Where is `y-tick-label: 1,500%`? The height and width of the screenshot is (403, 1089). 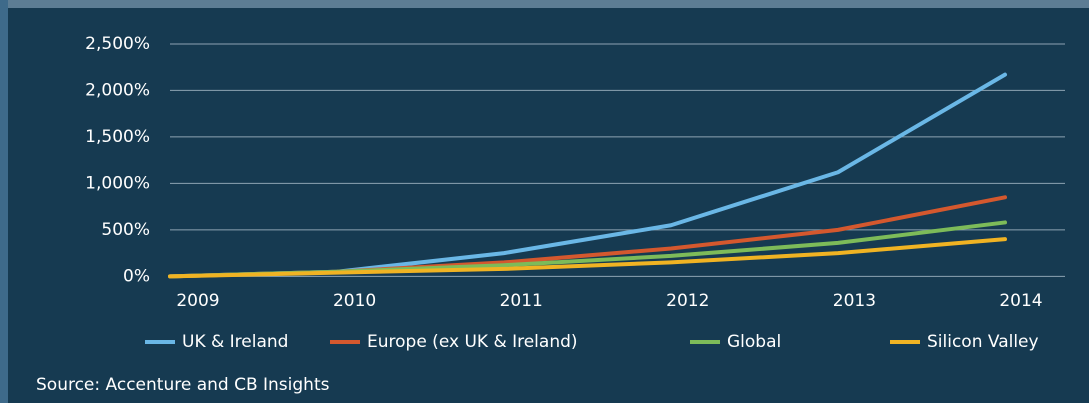 y-tick-label: 1,500% is located at coordinates (117, 137).